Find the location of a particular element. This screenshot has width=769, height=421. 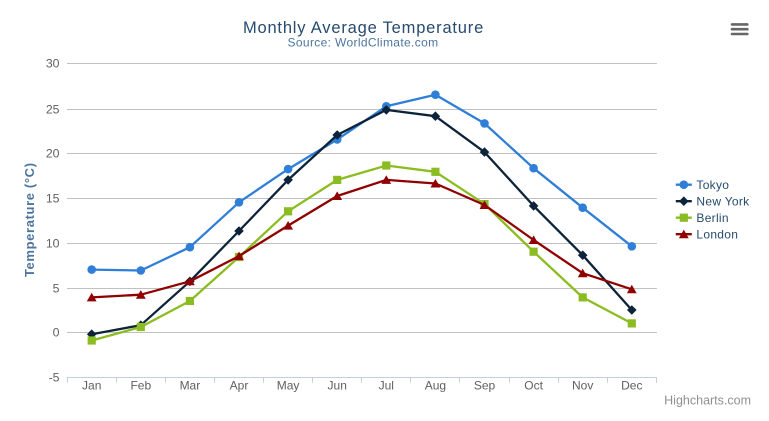

svg-text: Source: WorldClimate.com is located at coordinates (363, 43).